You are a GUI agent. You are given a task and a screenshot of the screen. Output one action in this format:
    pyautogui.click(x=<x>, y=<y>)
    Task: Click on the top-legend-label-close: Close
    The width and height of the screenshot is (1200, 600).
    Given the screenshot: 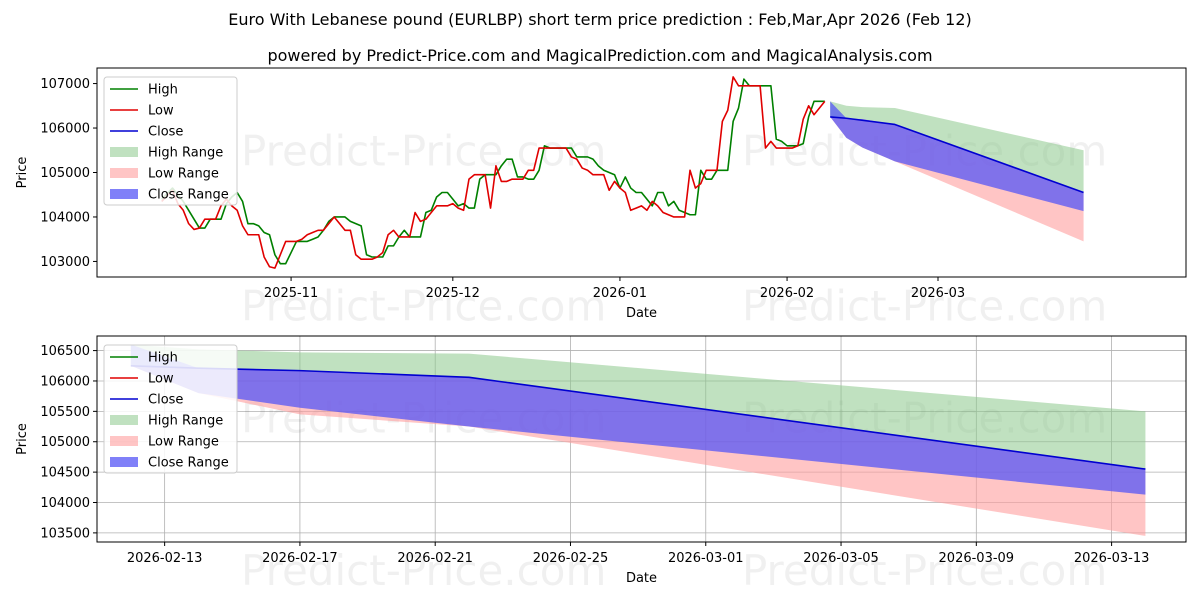 What is the action you would take?
    pyautogui.click(x=165, y=132)
    